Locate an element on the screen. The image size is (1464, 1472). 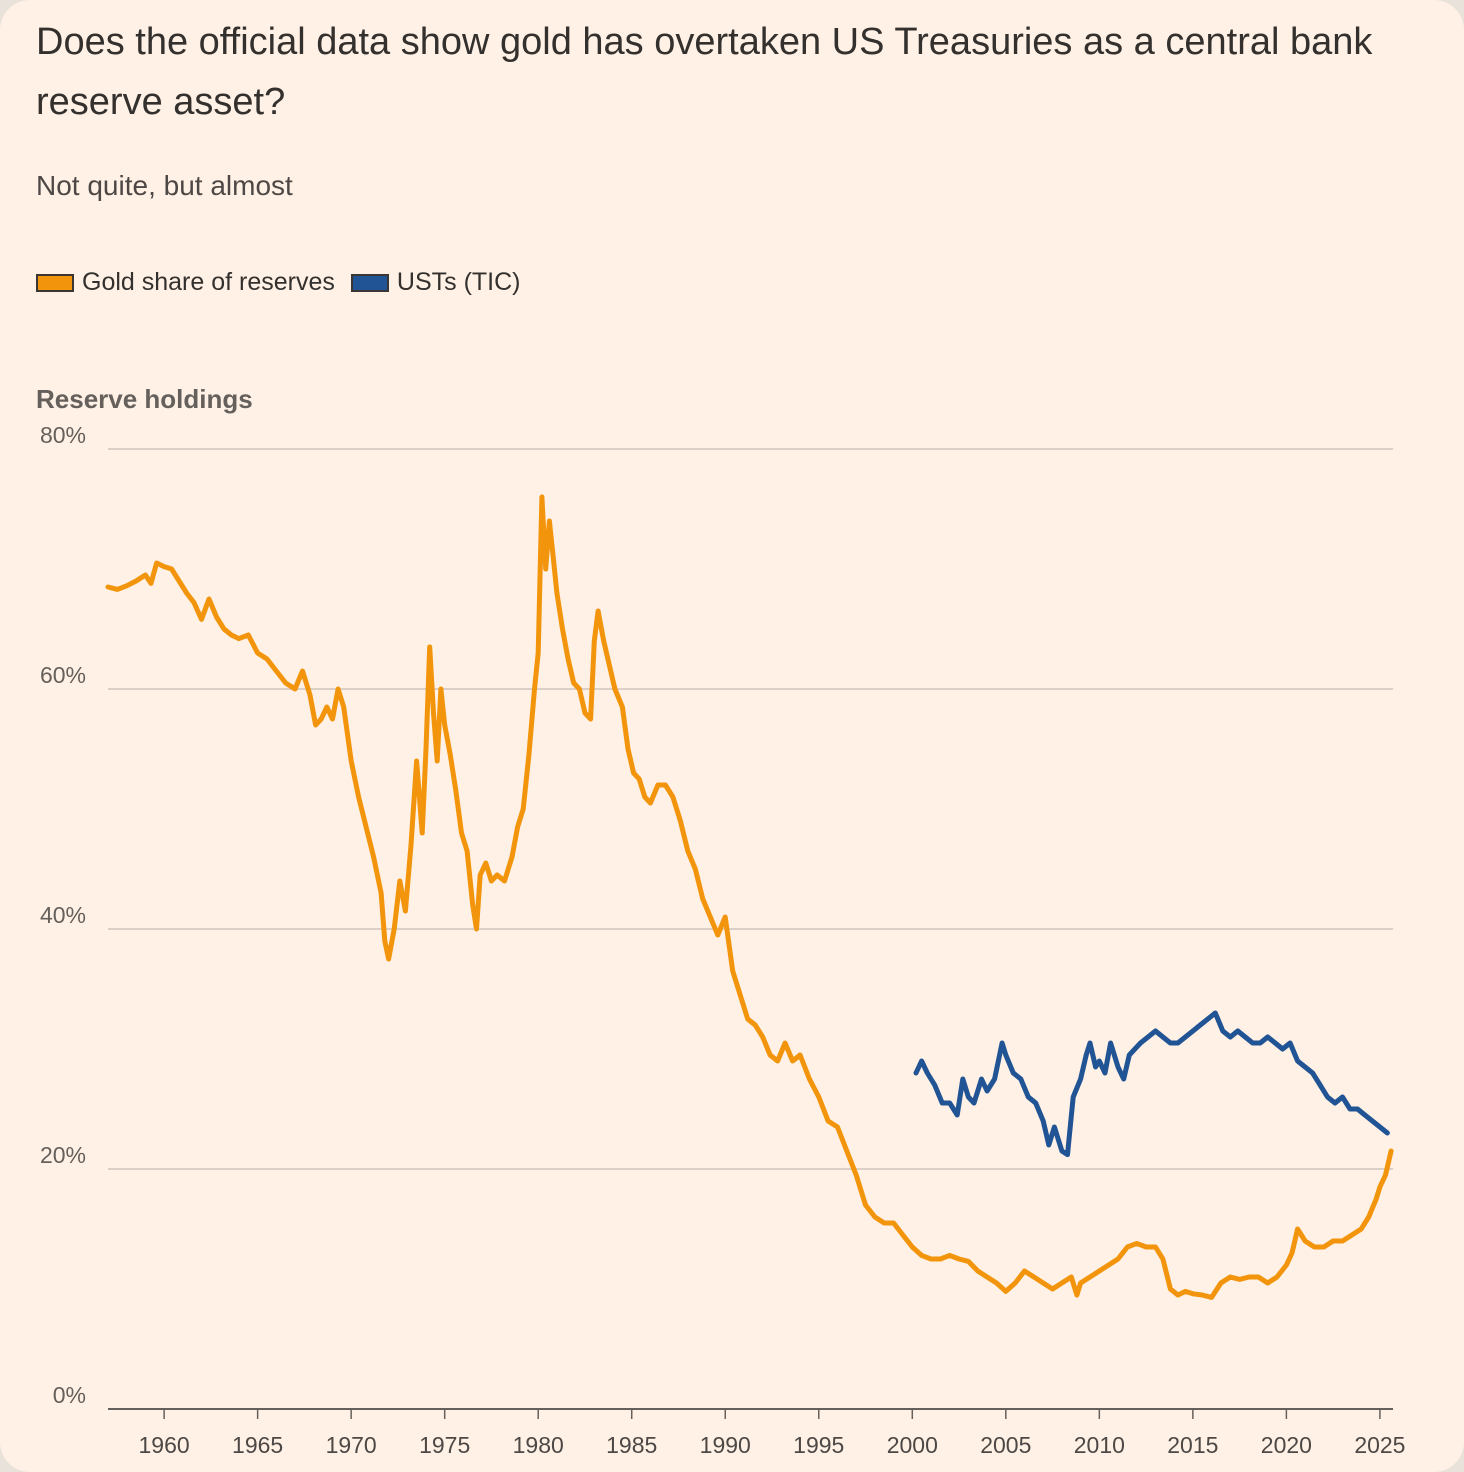
y-tick-label-60: 60% is located at coordinates (63, 675).